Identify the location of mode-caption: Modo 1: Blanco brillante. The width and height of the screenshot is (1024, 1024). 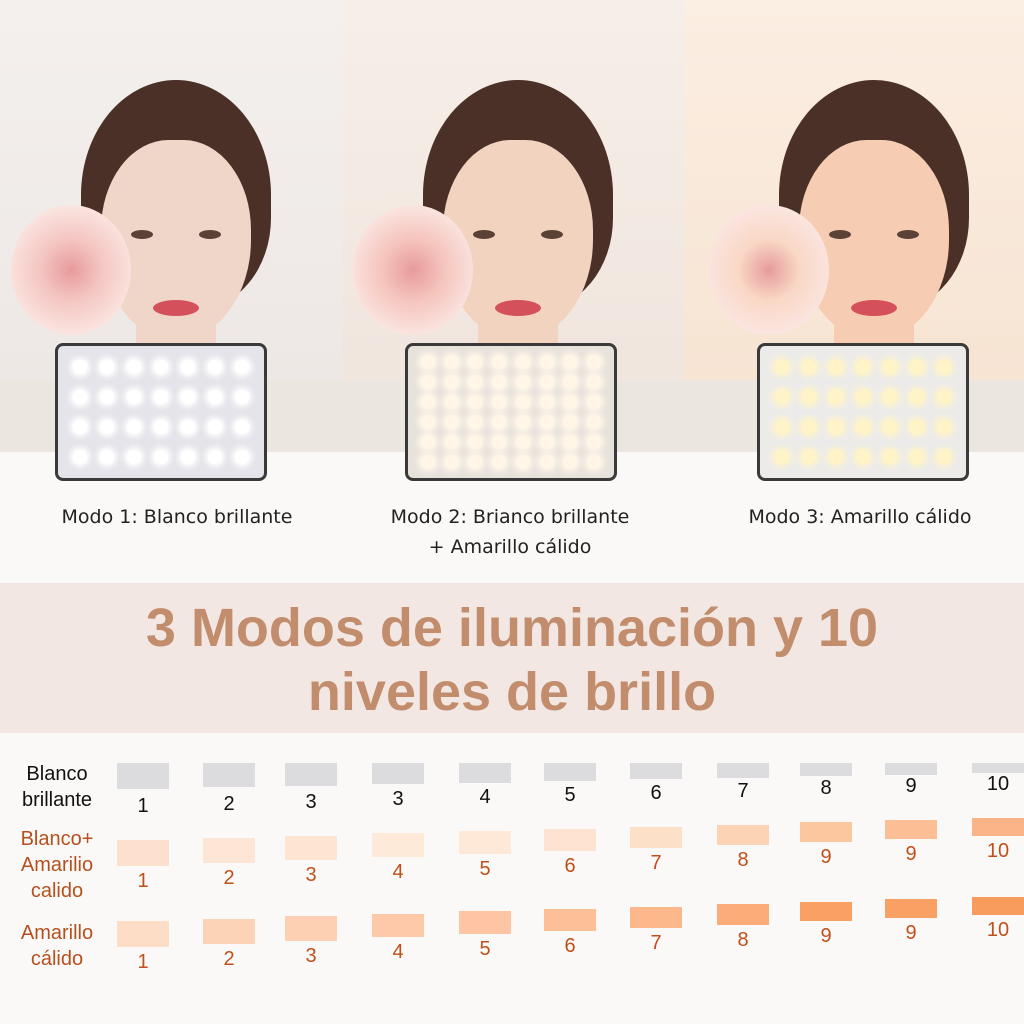
(177, 517).